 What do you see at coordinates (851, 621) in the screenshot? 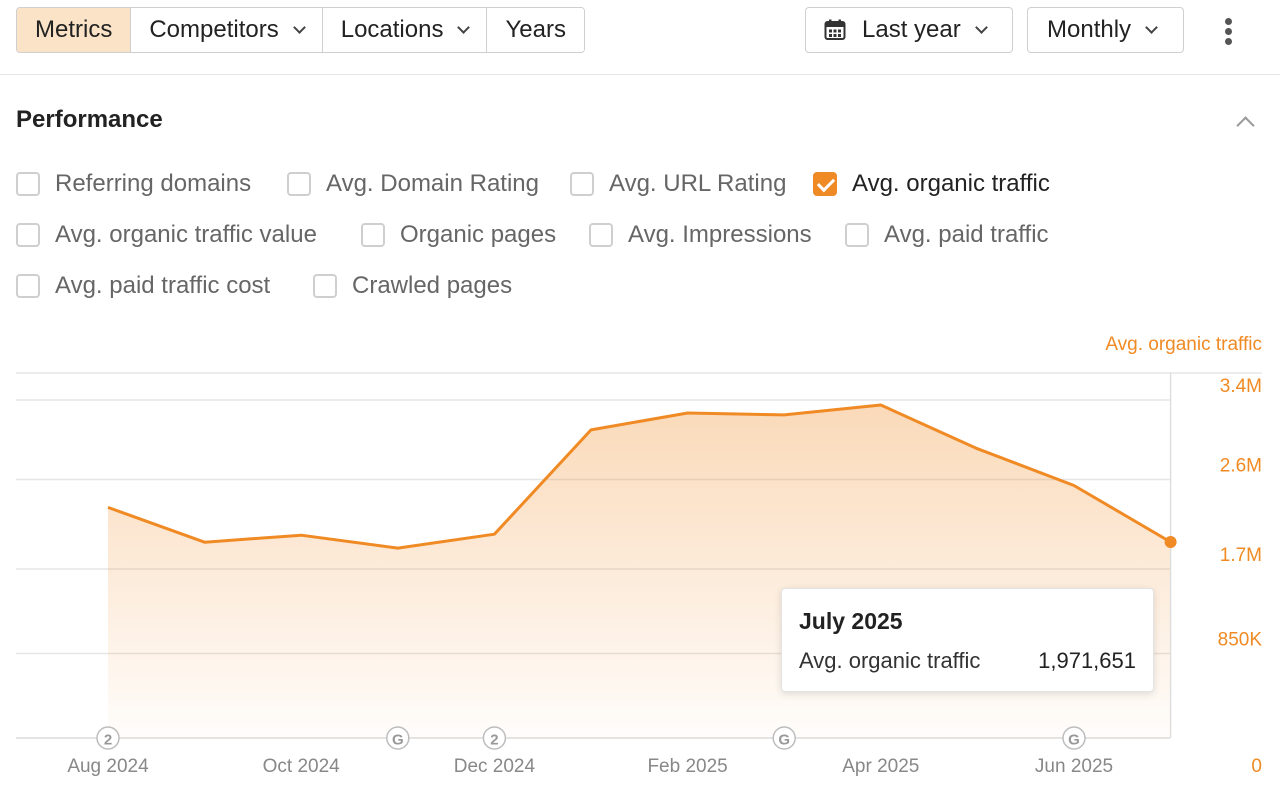
I see `tooltip-title: July 2025` at bounding box center [851, 621].